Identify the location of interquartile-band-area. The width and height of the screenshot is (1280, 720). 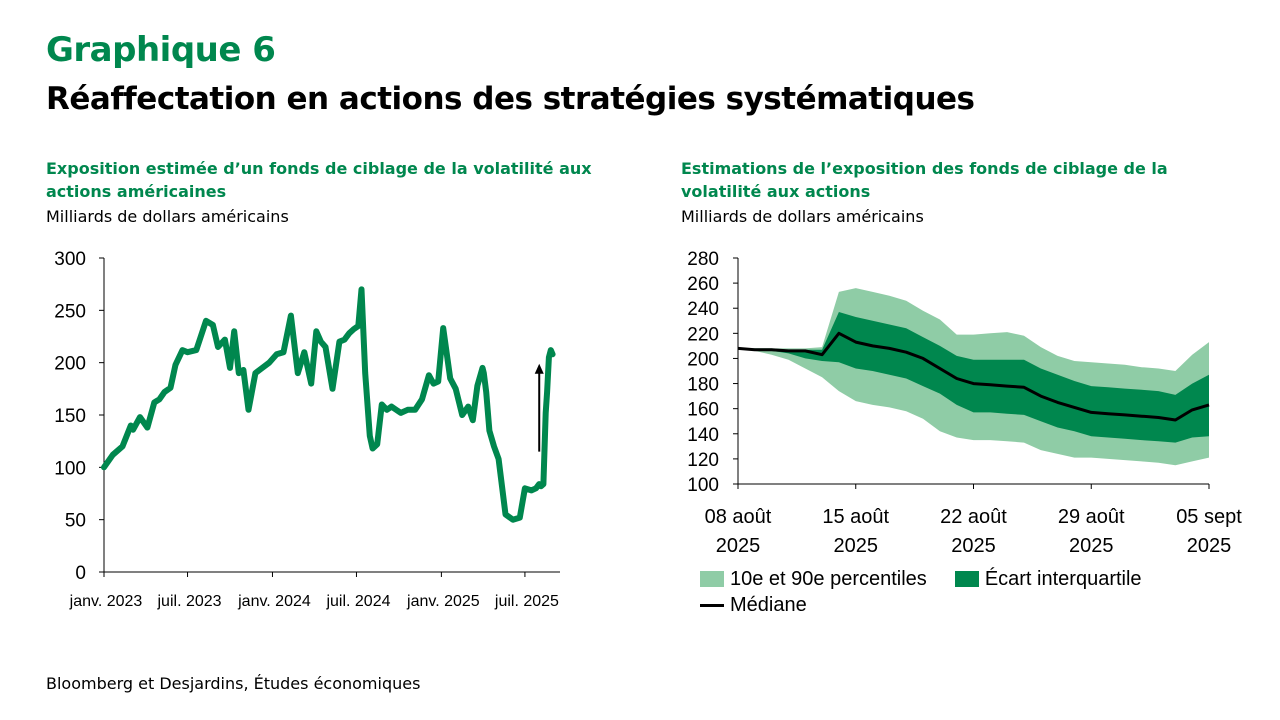
(973, 377).